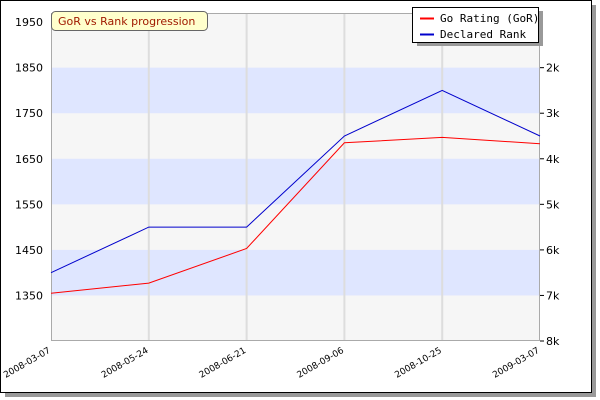 Image resolution: width=600 pixels, height=400 pixels. I want to click on frame-shadow-right, so click(594, 201).